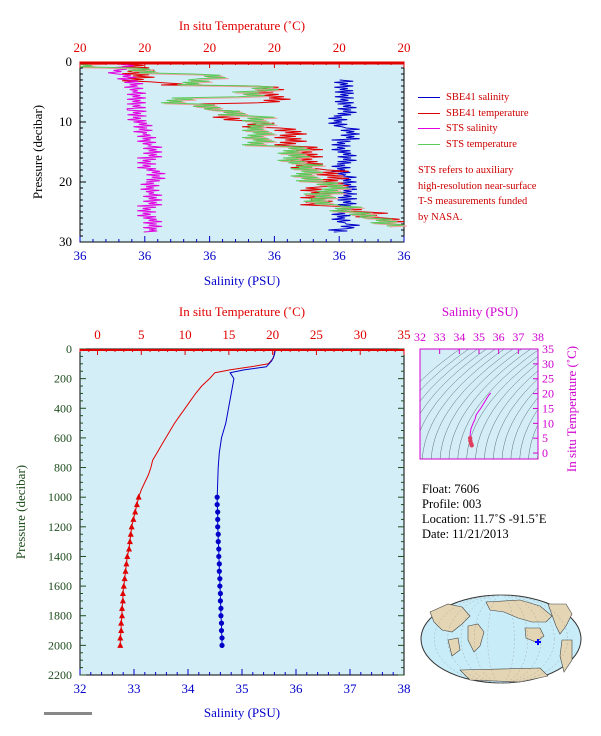 Image resolution: width=601 pixels, height=736 pixels. I want to click on profile-sal-tick-label: 34, so click(189, 688).